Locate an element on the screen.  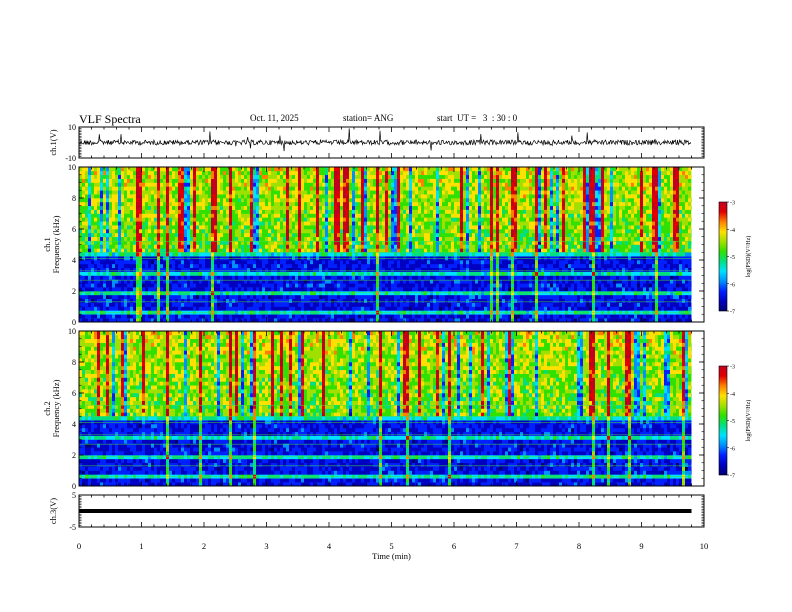
x-tick-label: 3 is located at coordinates (266, 546).